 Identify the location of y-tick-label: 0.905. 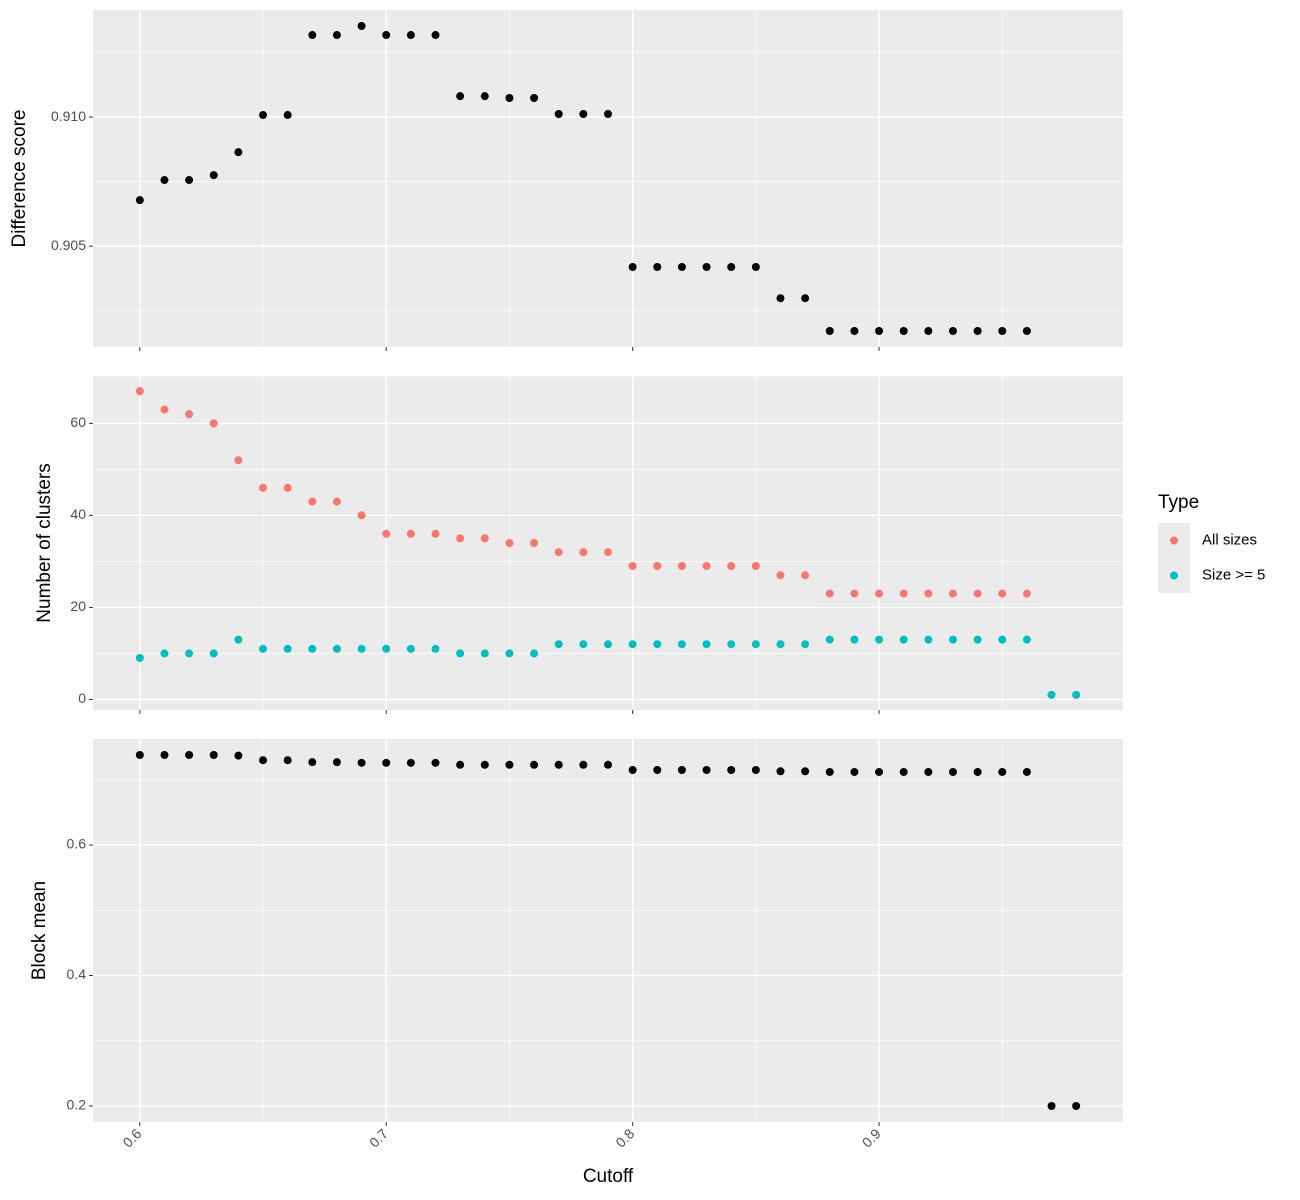
(68, 245).